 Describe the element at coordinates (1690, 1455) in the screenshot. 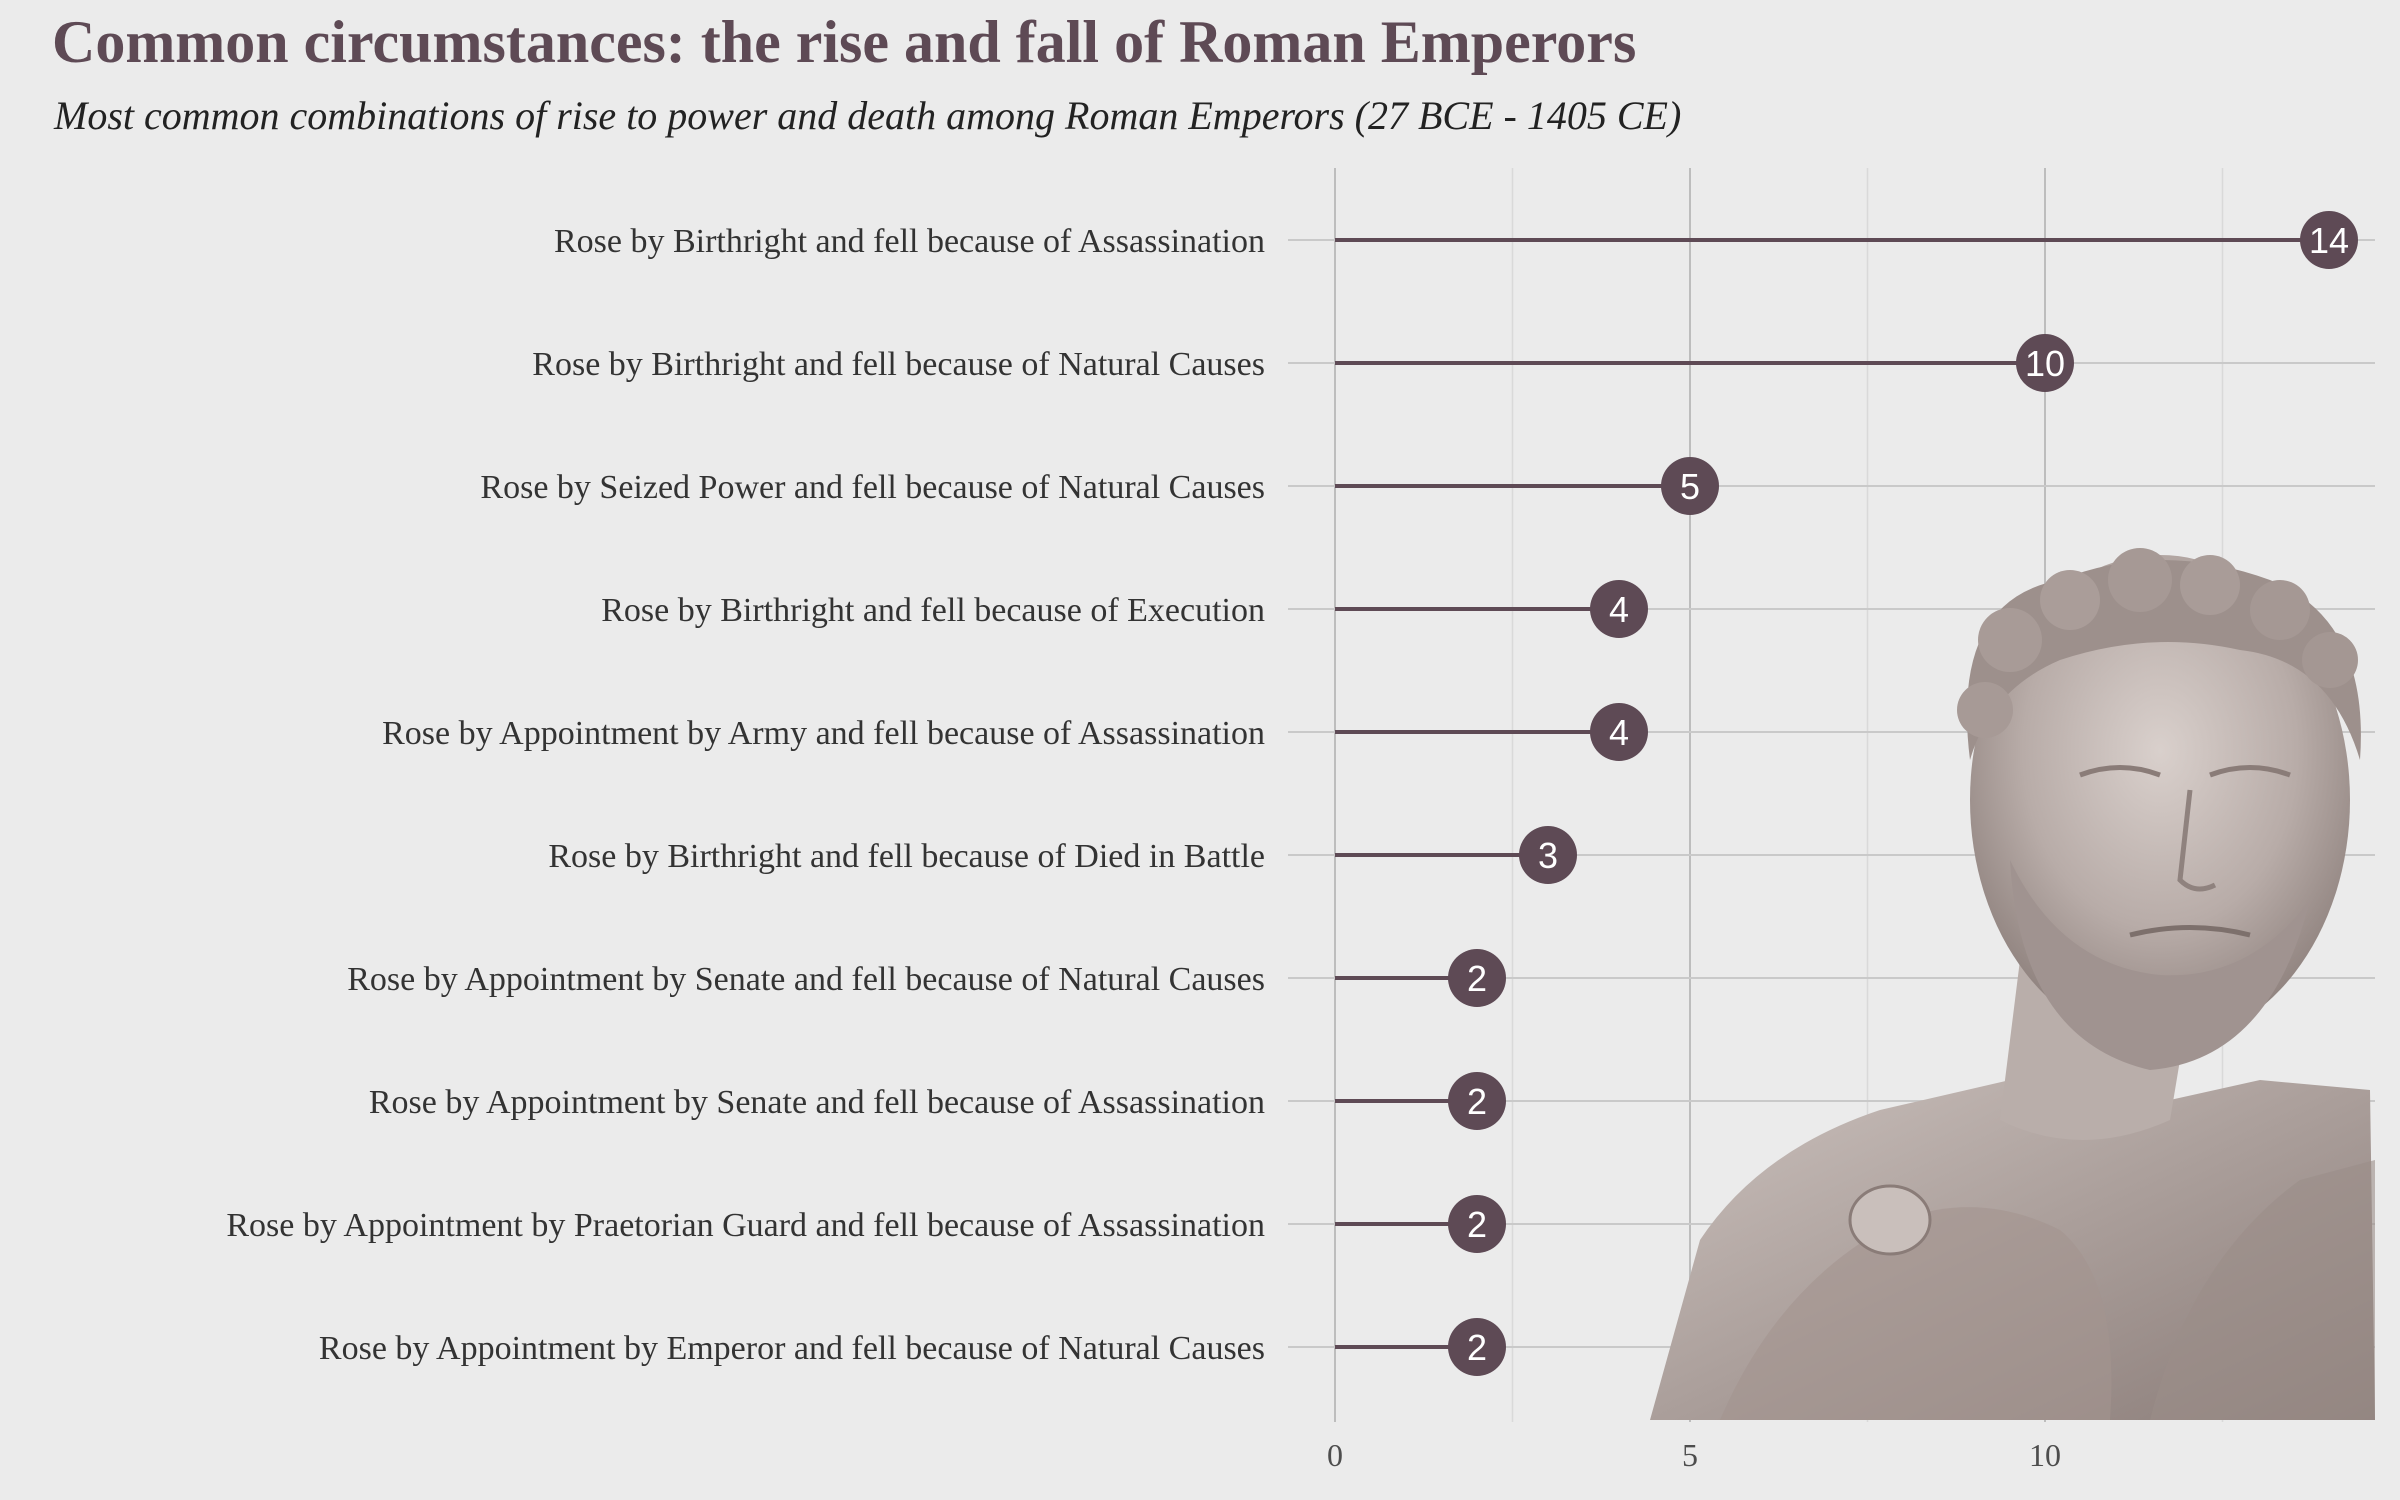

I see `x-tick-label: 5` at that location.